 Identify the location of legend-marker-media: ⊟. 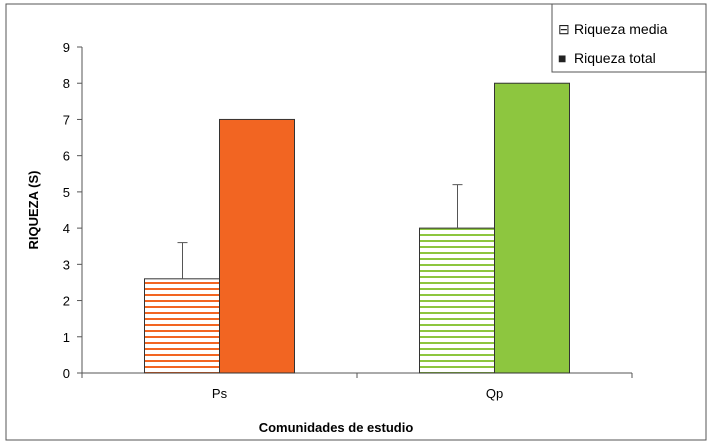
(564, 29).